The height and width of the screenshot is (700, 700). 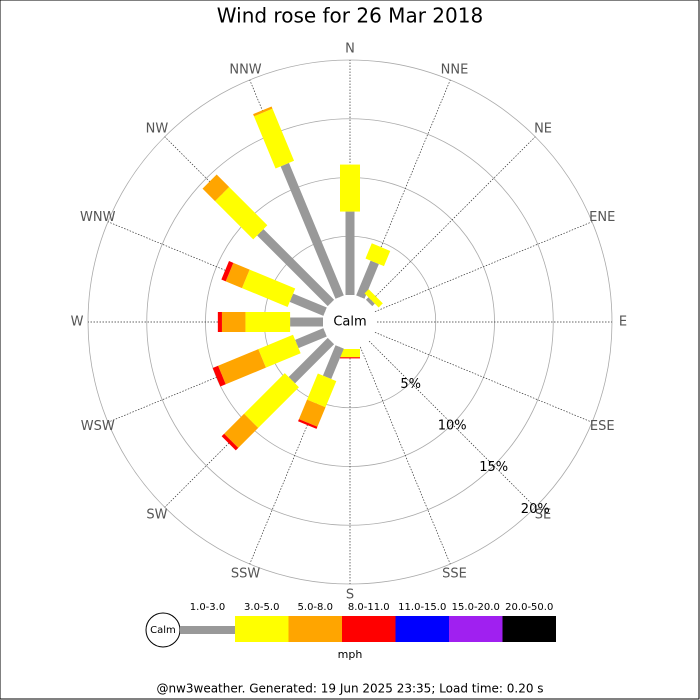 I want to click on ring-label: 15%, so click(x=493, y=467).